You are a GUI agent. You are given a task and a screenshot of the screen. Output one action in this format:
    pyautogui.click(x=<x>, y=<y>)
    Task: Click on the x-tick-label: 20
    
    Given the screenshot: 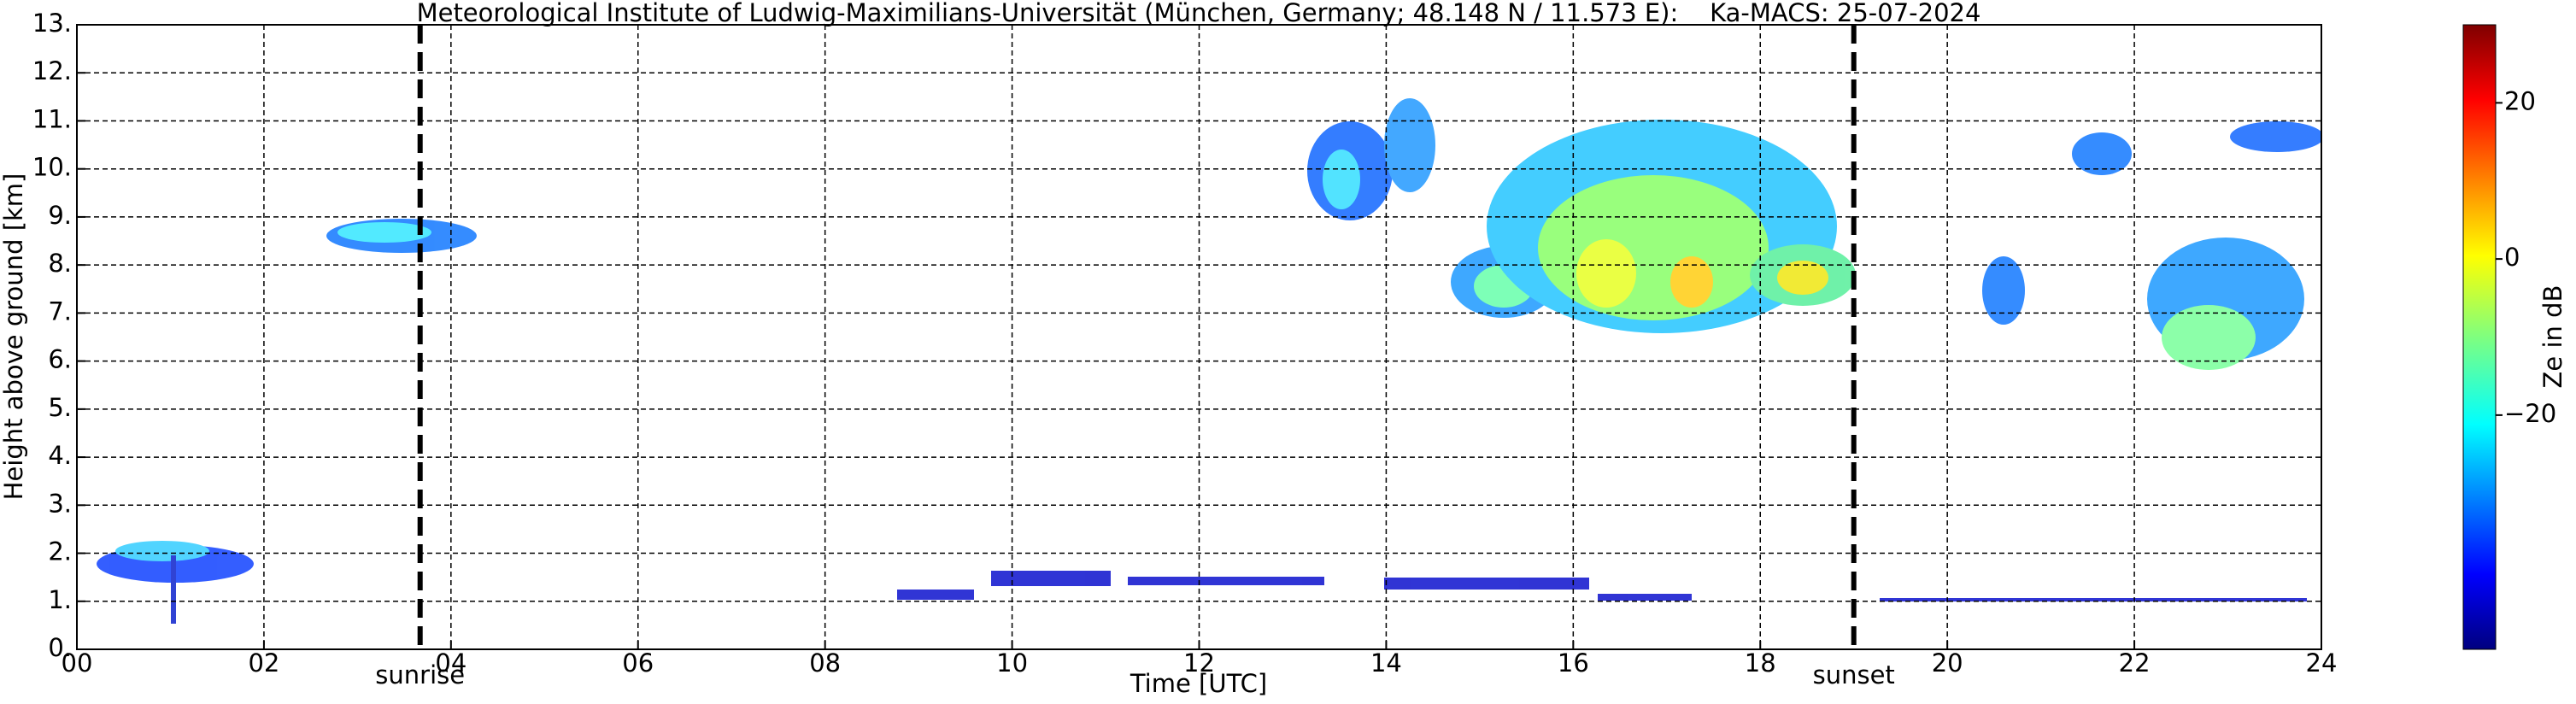 What is the action you would take?
    pyautogui.click(x=1947, y=663)
    